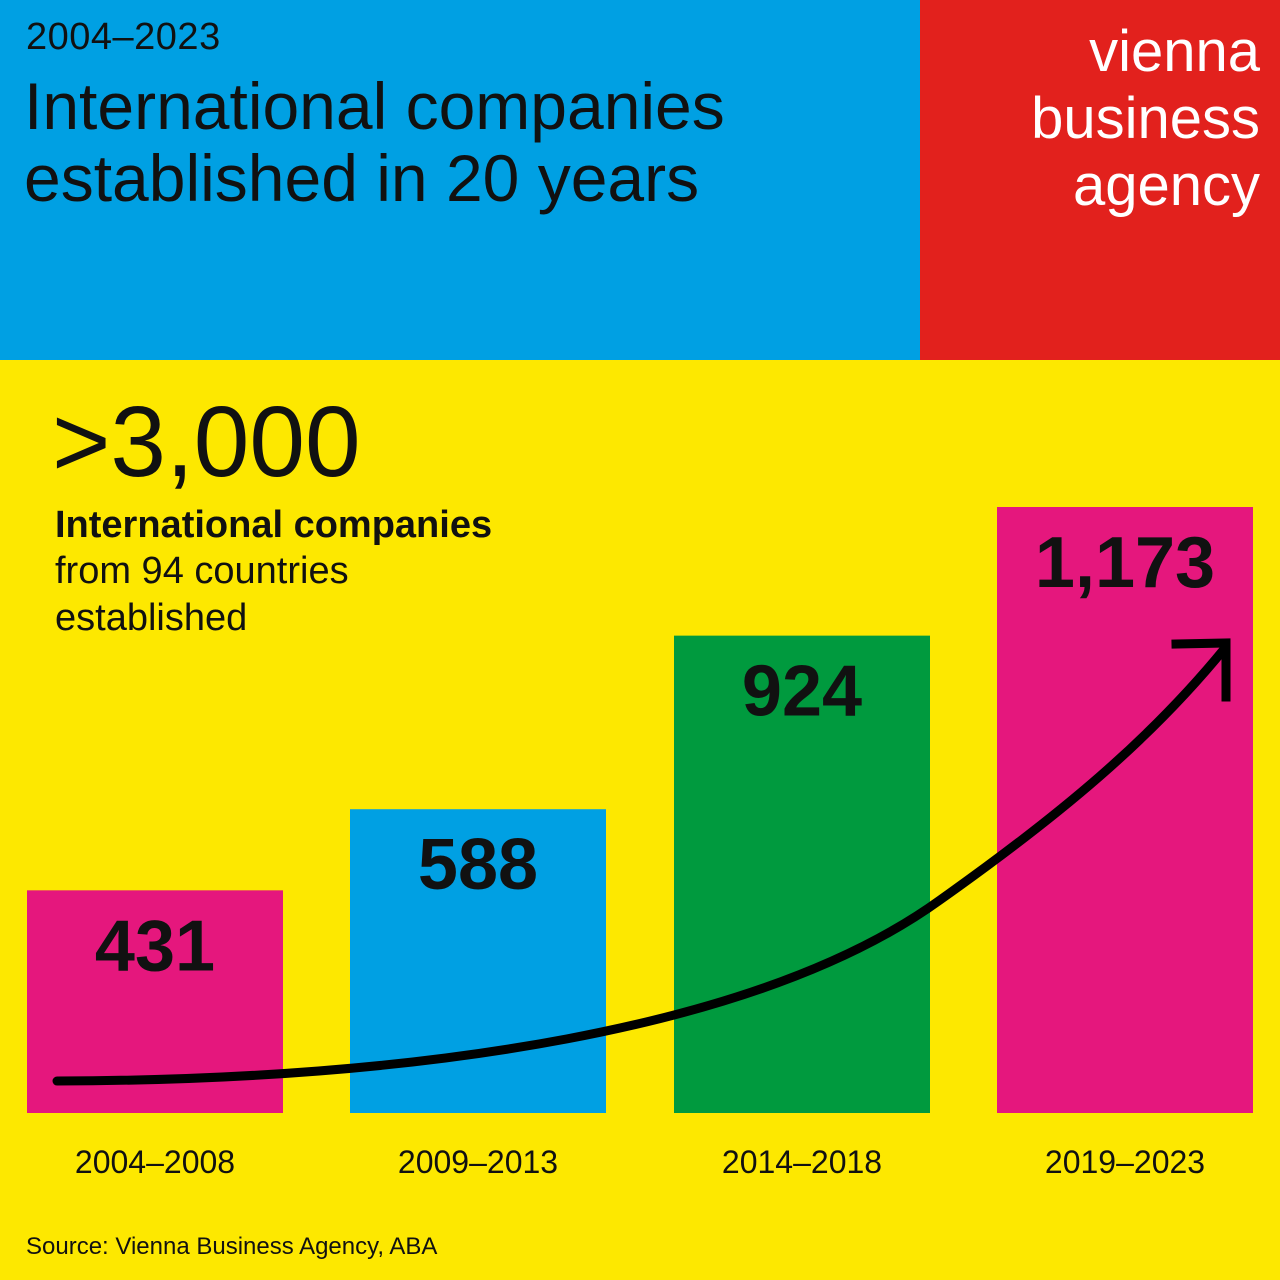 The height and width of the screenshot is (1280, 1280). I want to click on period-label: 2004–2023, so click(123, 37).